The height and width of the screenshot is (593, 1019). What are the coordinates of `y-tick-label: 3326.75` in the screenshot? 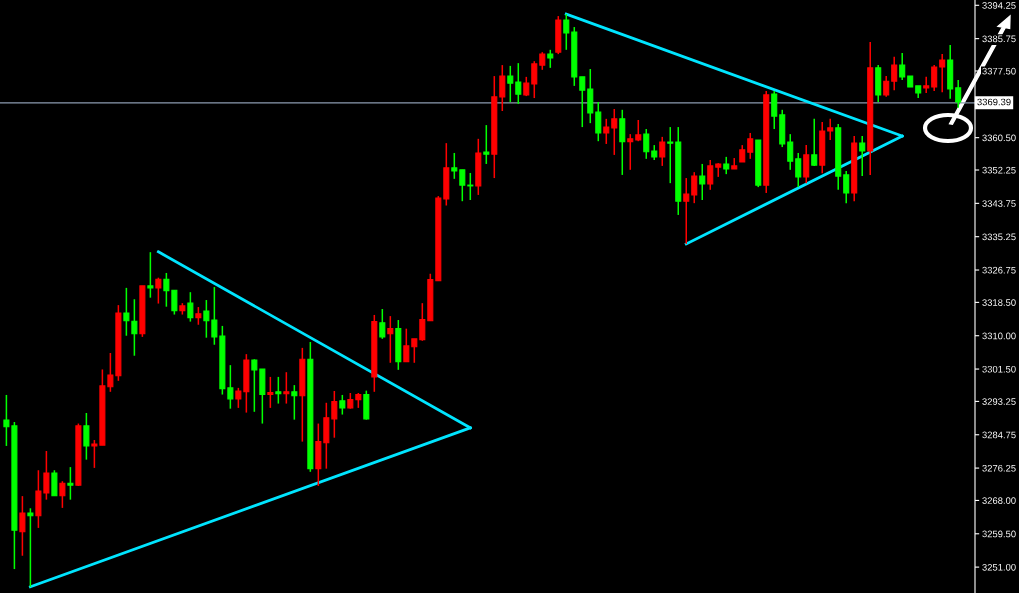 It's located at (999, 270).